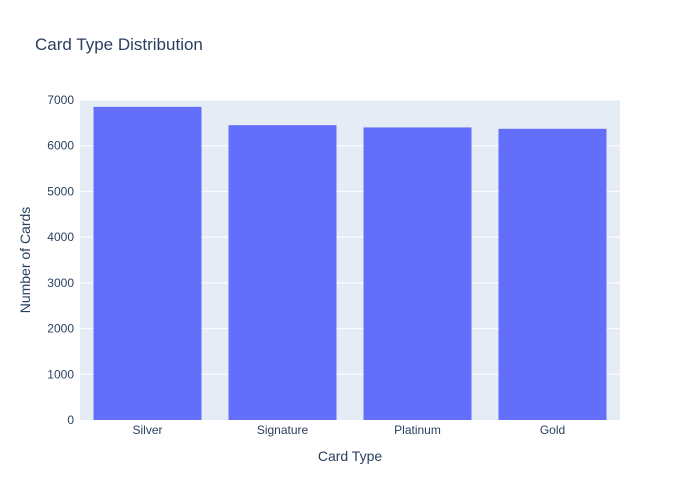 The width and height of the screenshot is (700, 500). I want to click on y-tick-label: 0, so click(70, 420).